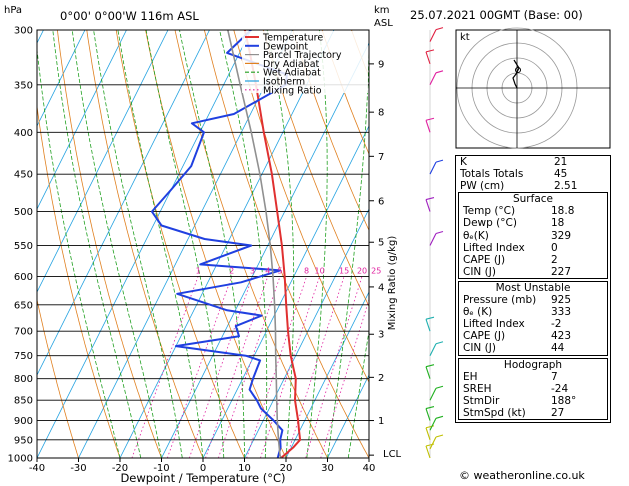  Describe the element at coordinates (231, 270) in the screenshot. I see `mixing-ratio-label: 2` at that location.